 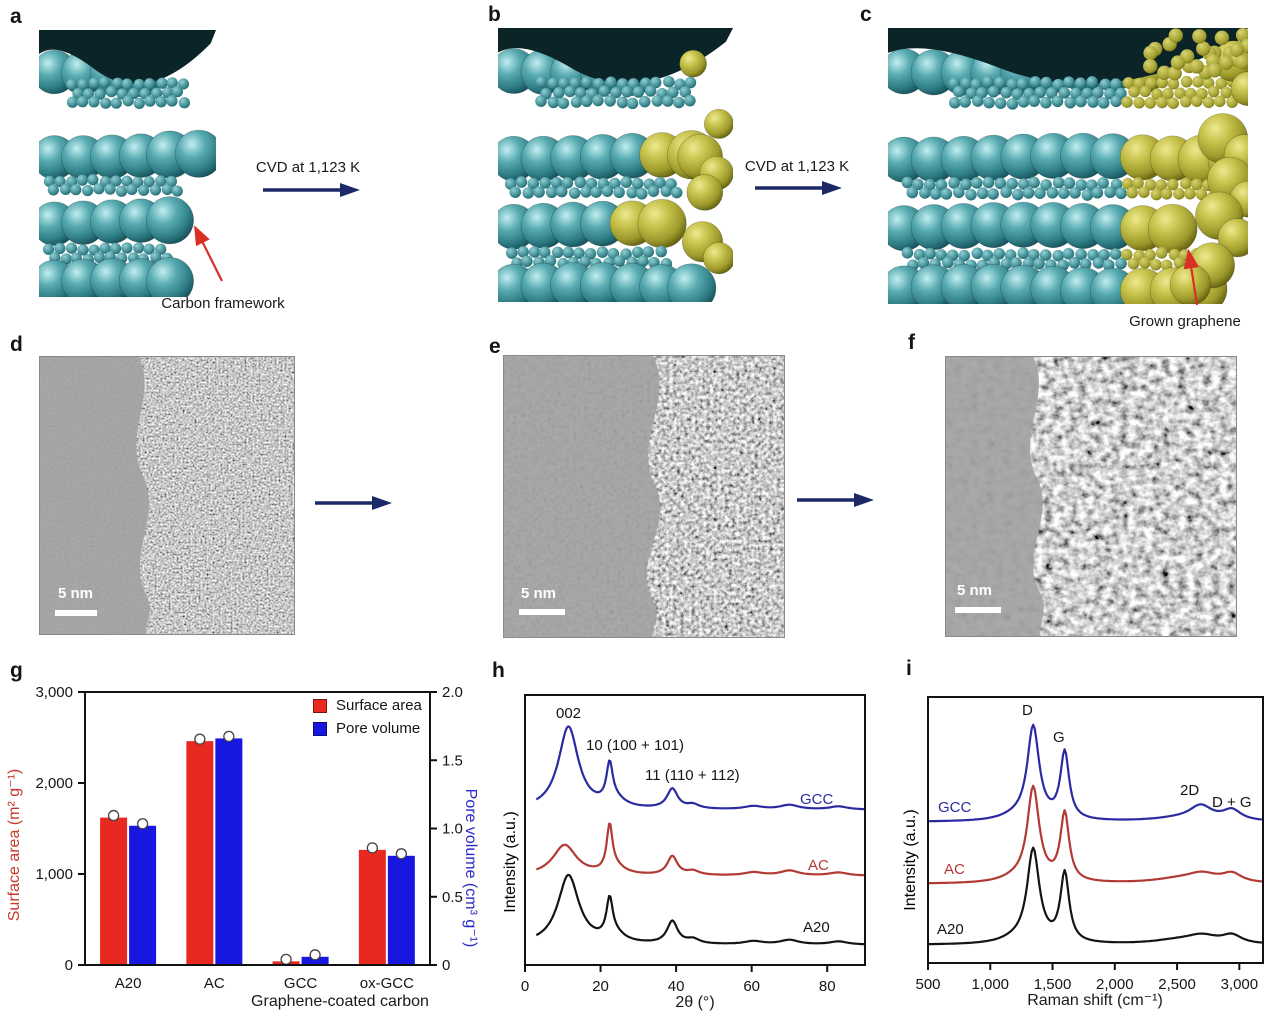 I want to click on panel-label-g: g, so click(x=16, y=670).